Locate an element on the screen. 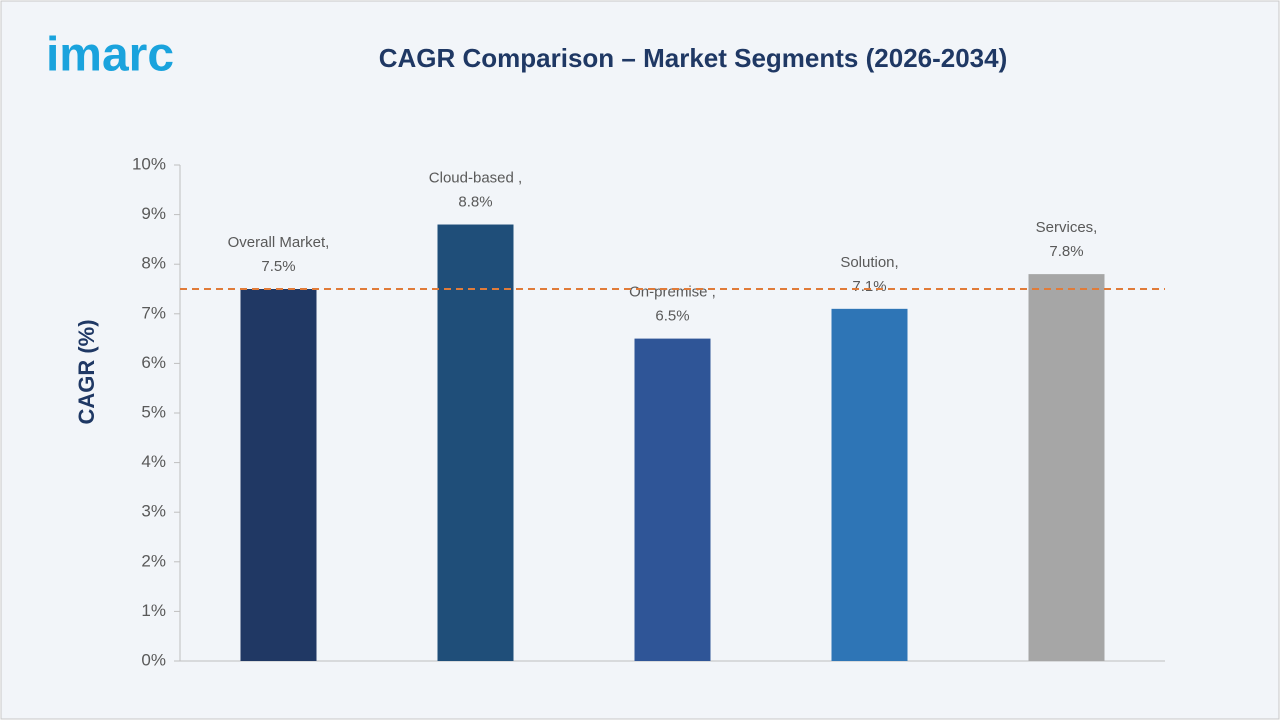 The image size is (1280, 720). y-tick-label: 1% is located at coordinates (153, 610).